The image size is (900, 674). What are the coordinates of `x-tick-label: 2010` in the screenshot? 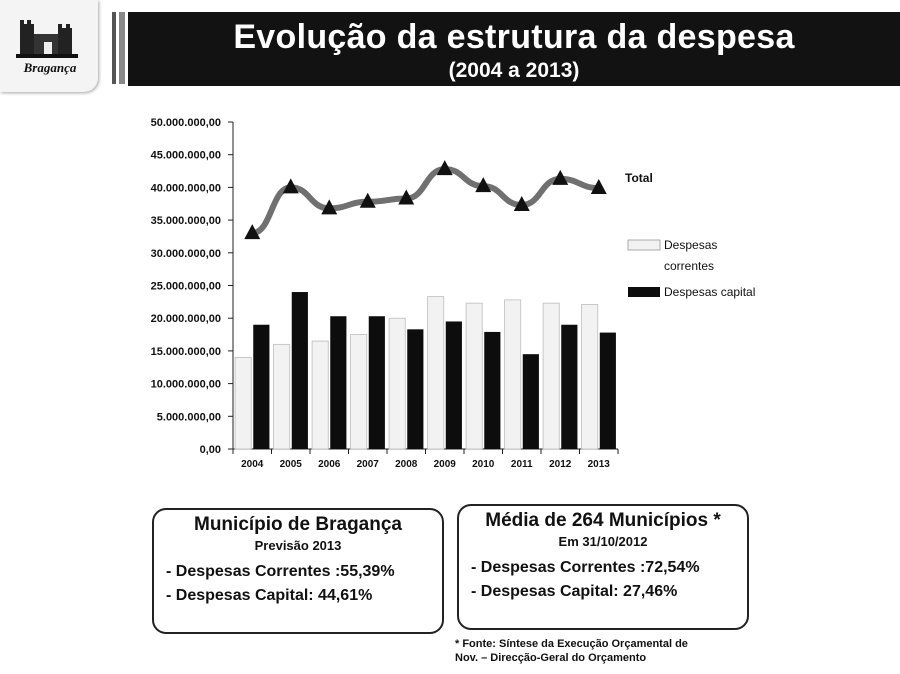 It's located at (483, 464).